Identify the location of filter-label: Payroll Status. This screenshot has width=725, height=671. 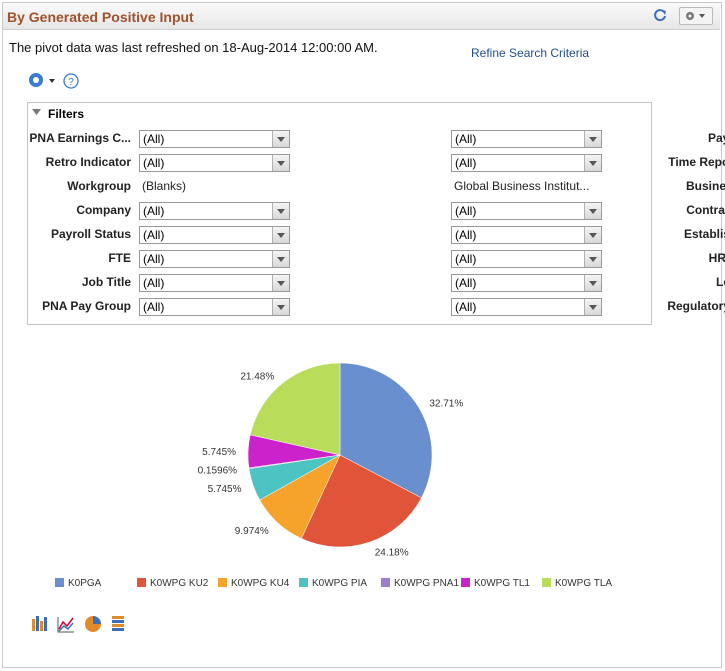
(90, 234).